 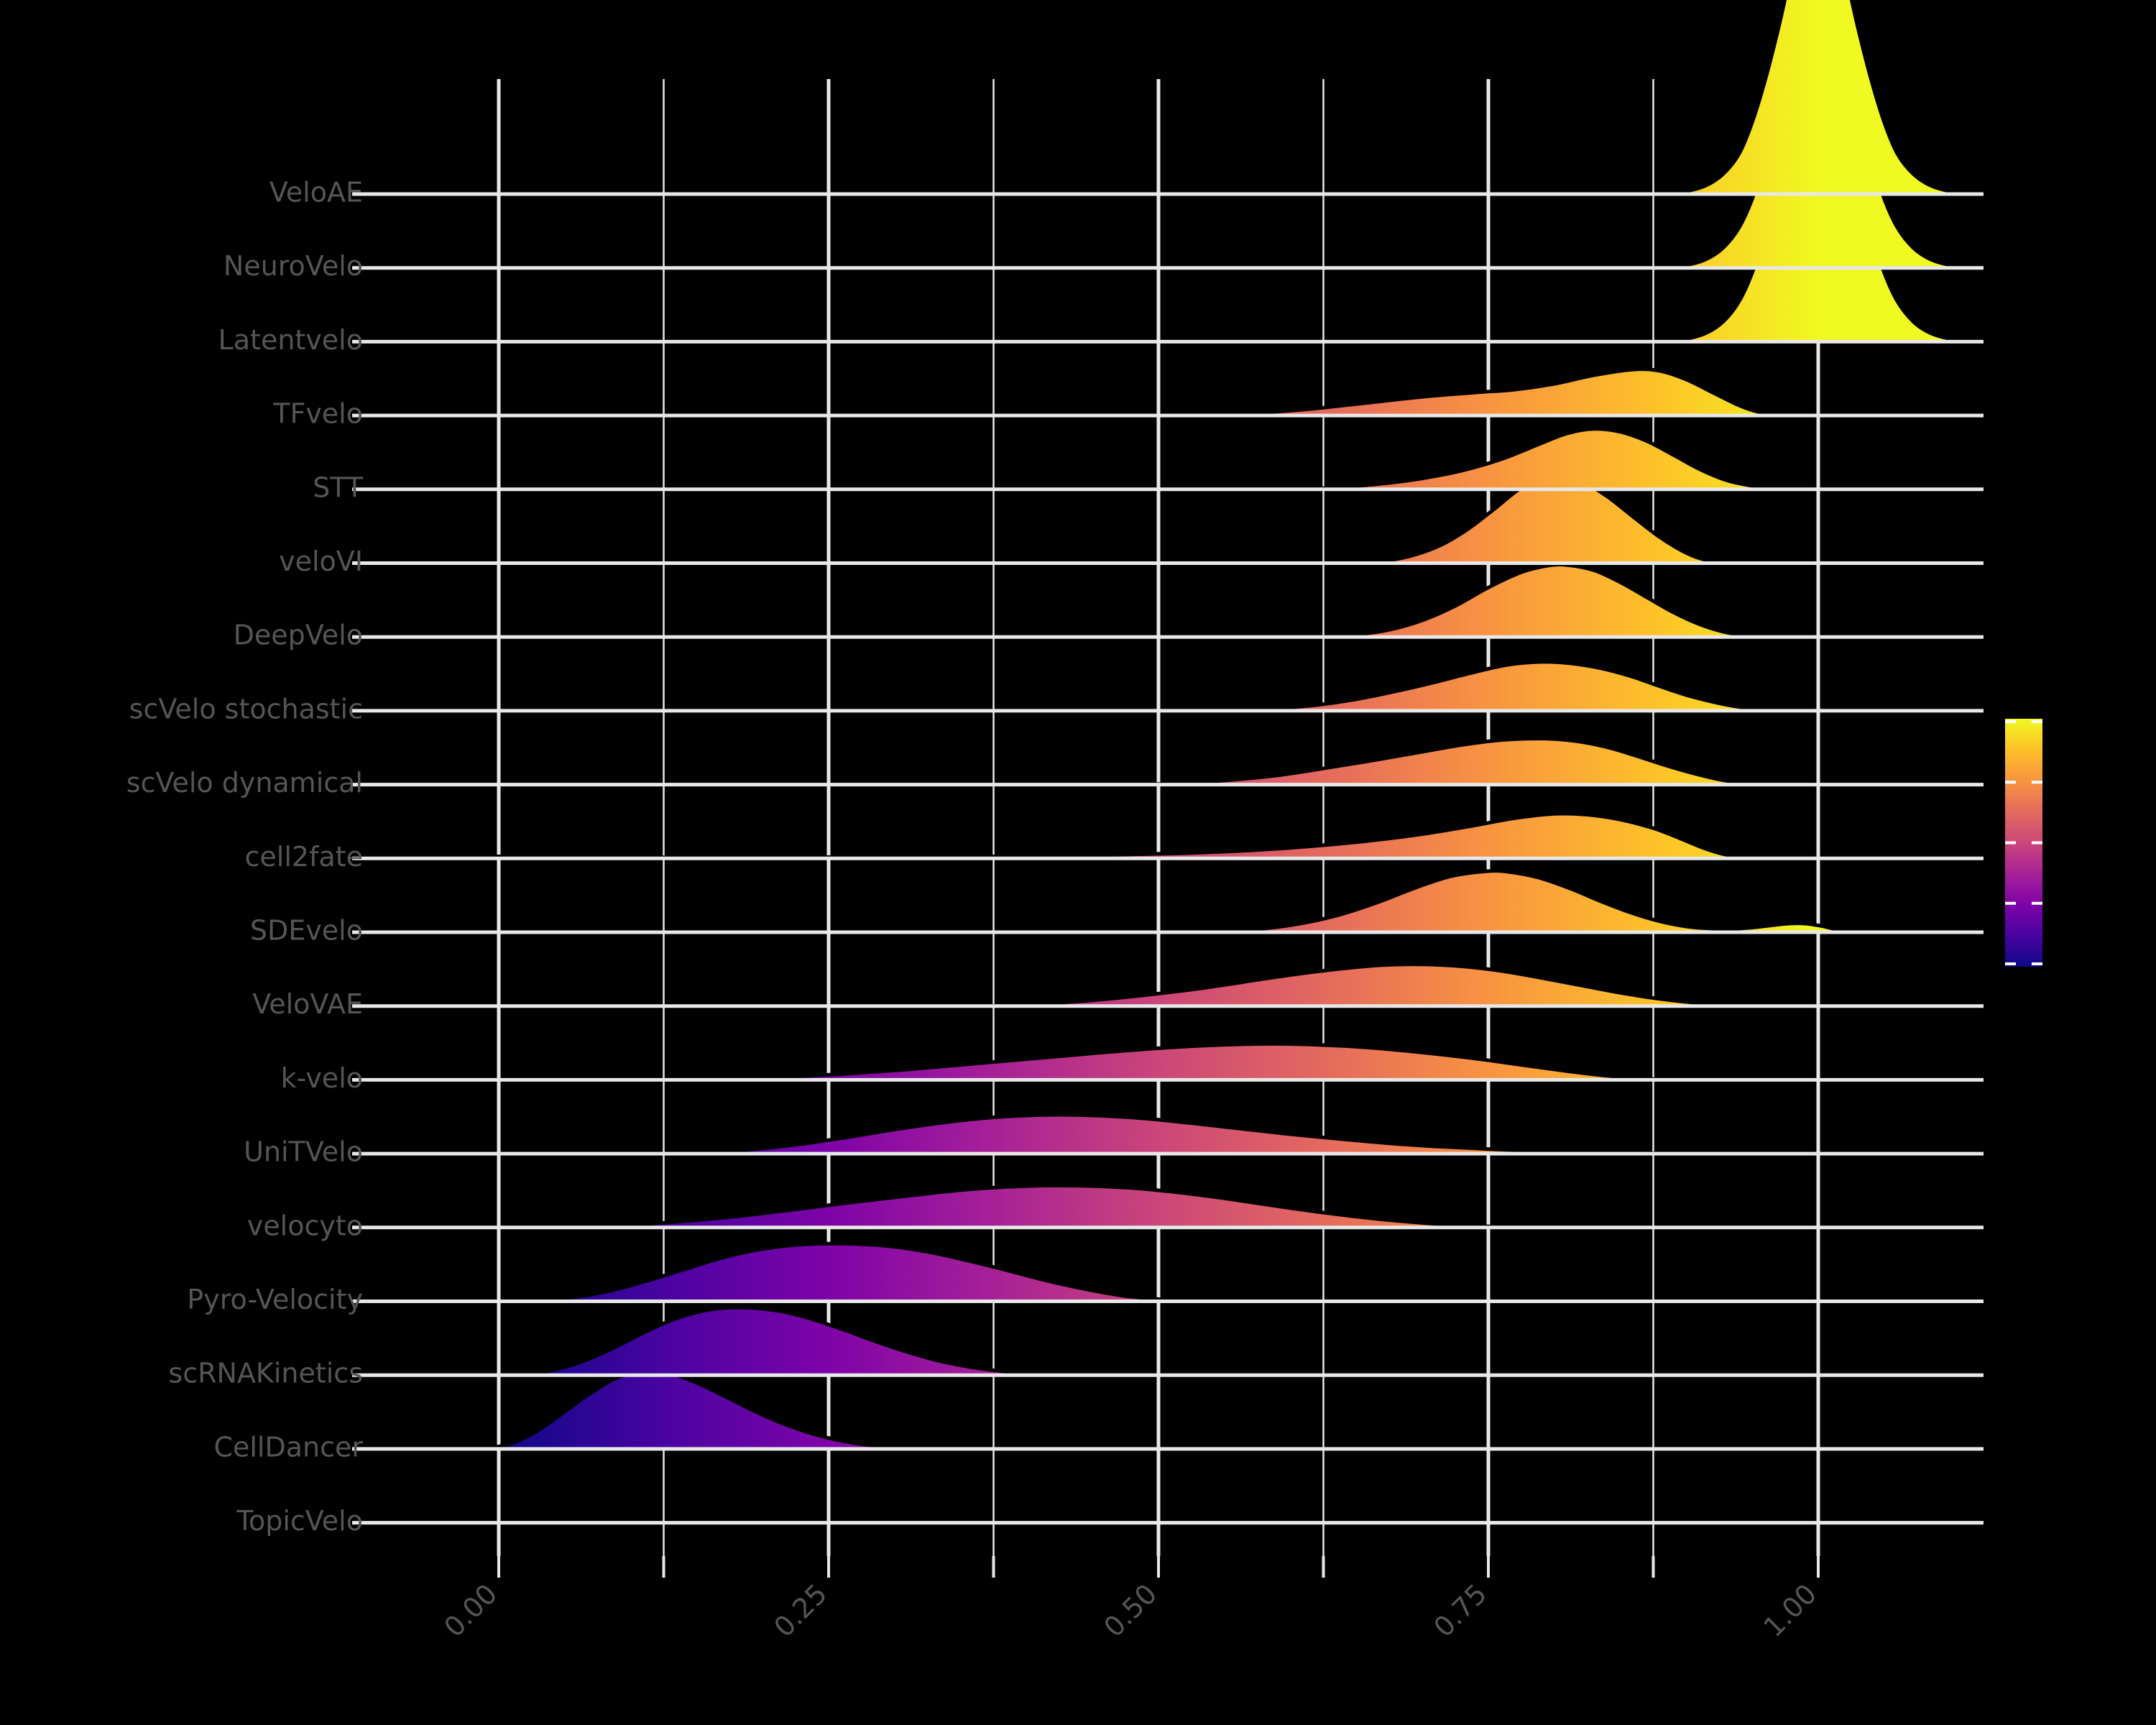 What do you see at coordinates (322, 1078) in the screenshot?
I see `y-tick-label-k-velo: k-velo` at bounding box center [322, 1078].